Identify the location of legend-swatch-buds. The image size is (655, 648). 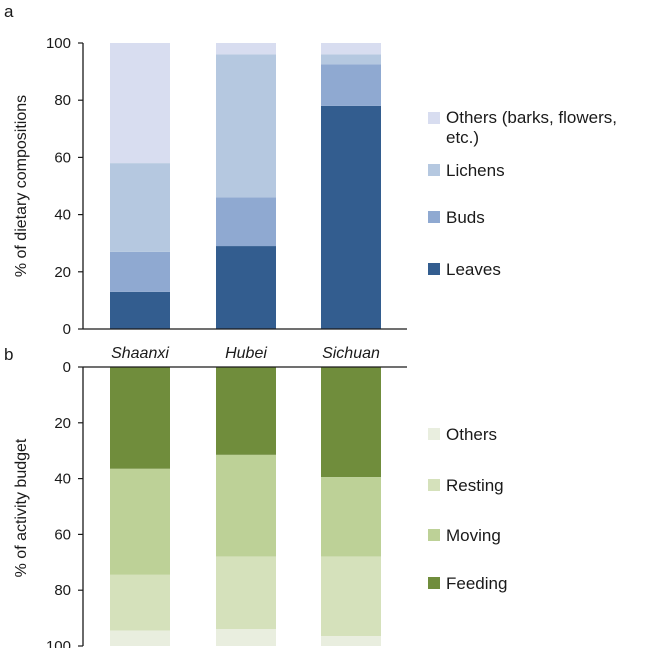
(434, 217).